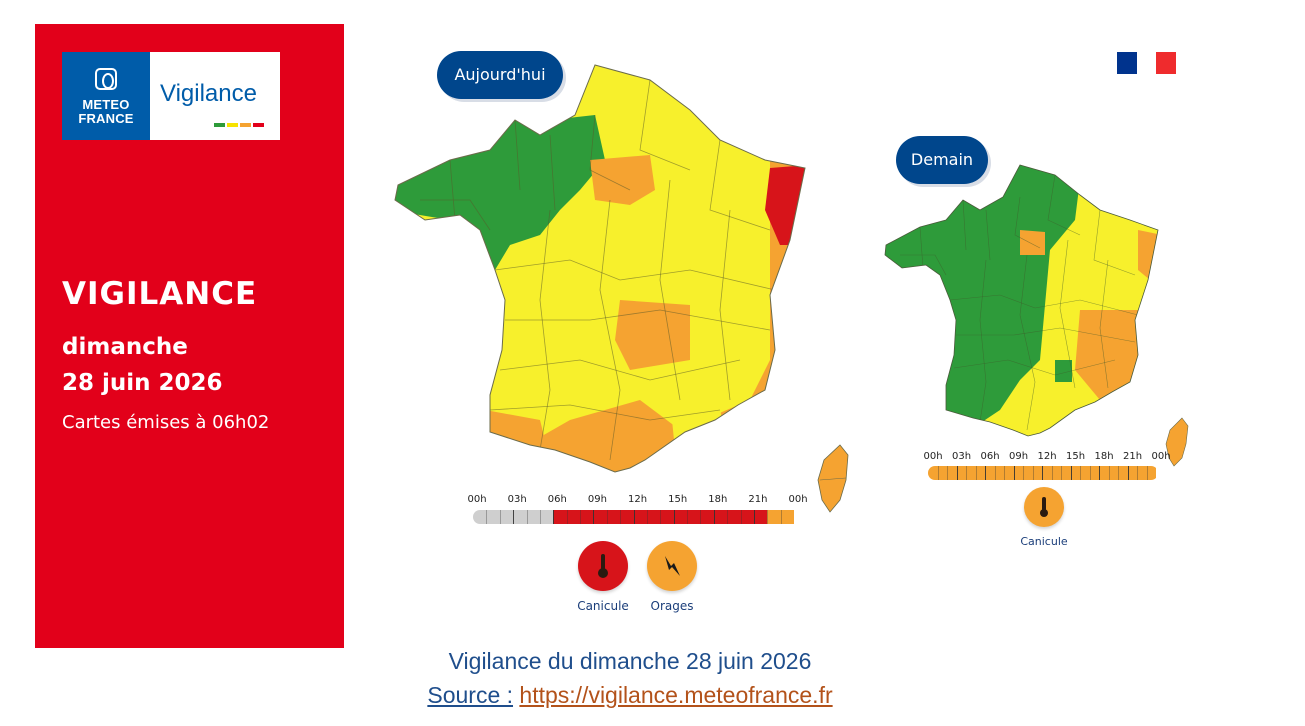 The height and width of the screenshot is (726, 1305). I want to click on vigilance-logo-bars, so click(240, 119).